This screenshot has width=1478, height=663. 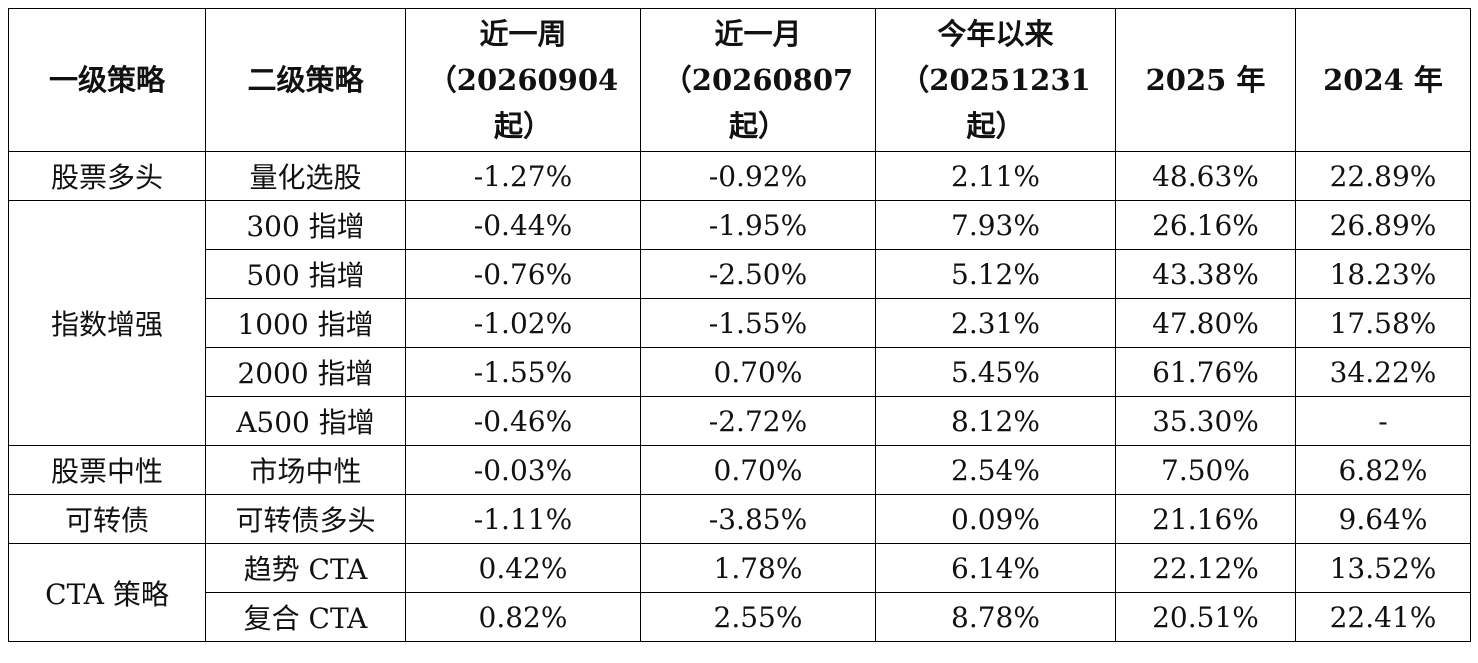 What do you see at coordinates (305, 421) in the screenshot?
I see `strategy-cell: A500 指增` at bounding box center [305, 421].